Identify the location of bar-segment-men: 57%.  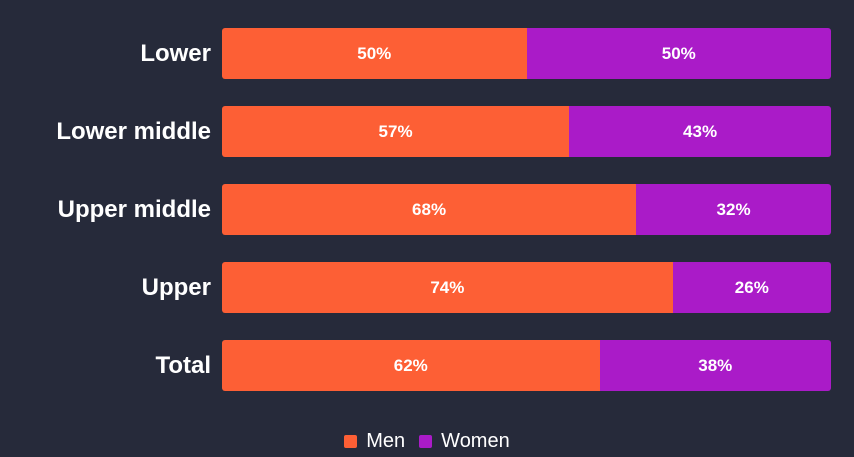
(396, 131).